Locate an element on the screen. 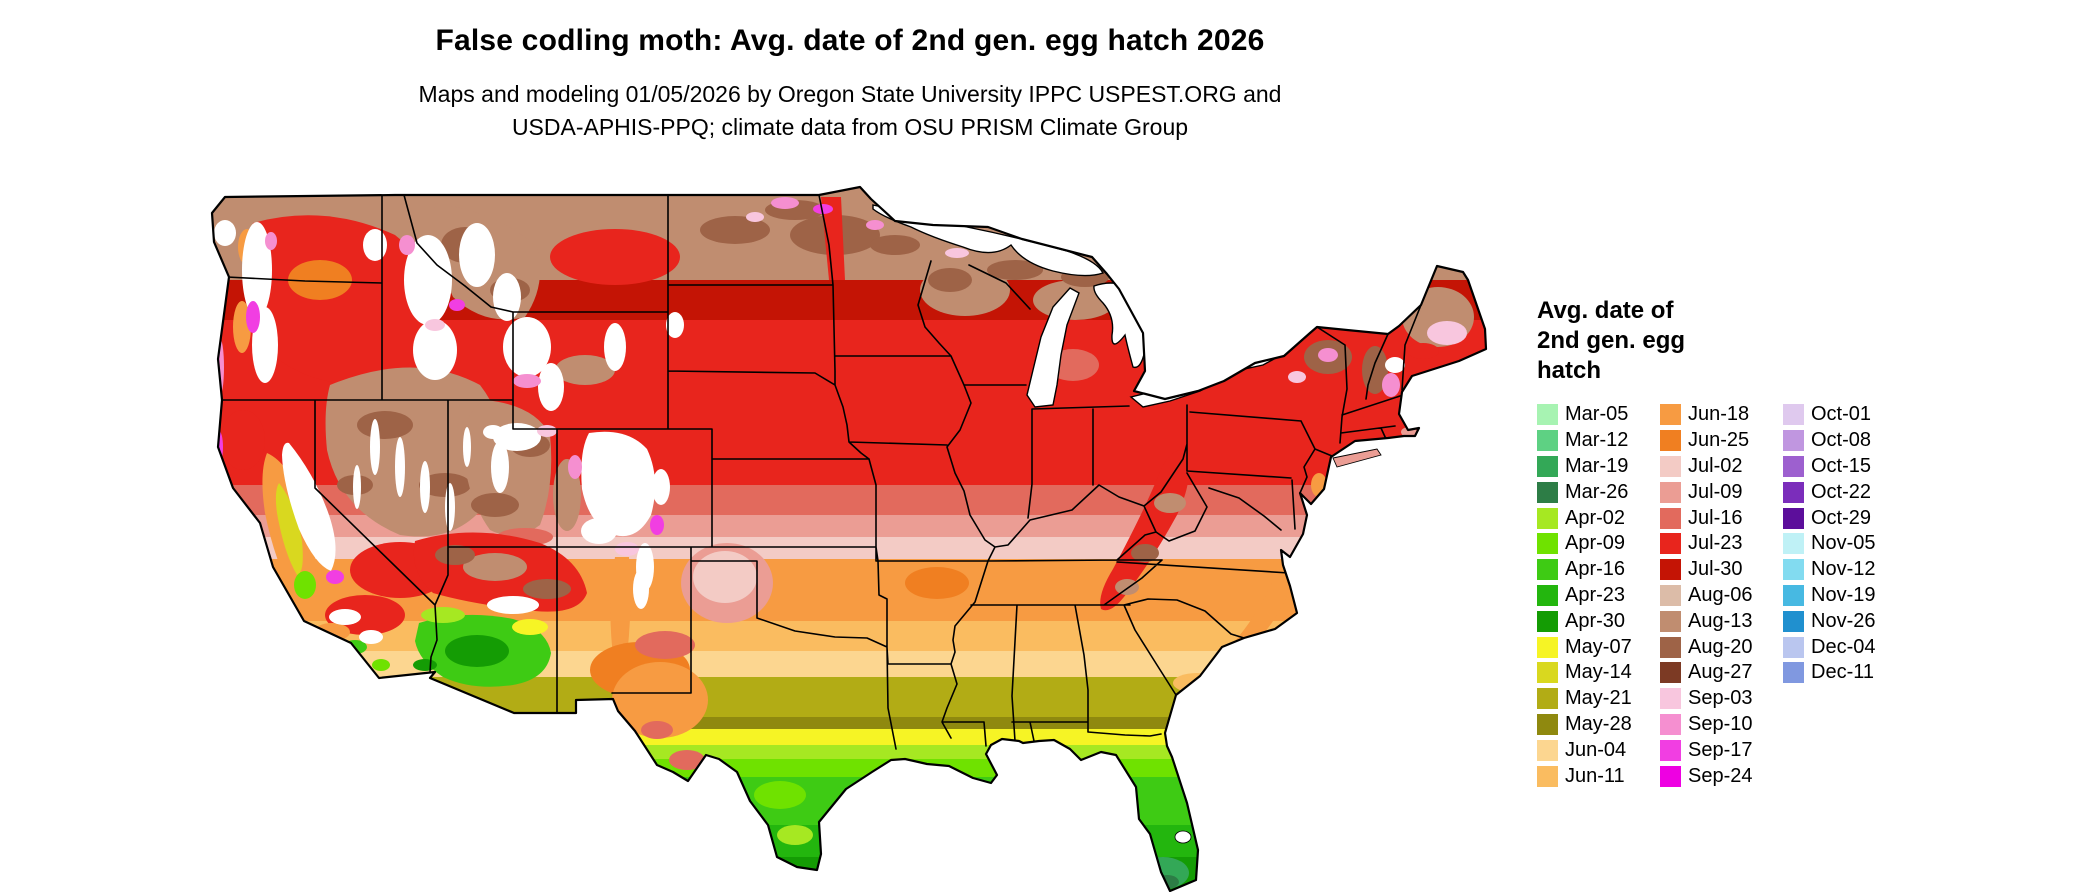 This screenshot has width=2100, height=892. legend-swatch-apr09 is located at coordinates (1547, 544).